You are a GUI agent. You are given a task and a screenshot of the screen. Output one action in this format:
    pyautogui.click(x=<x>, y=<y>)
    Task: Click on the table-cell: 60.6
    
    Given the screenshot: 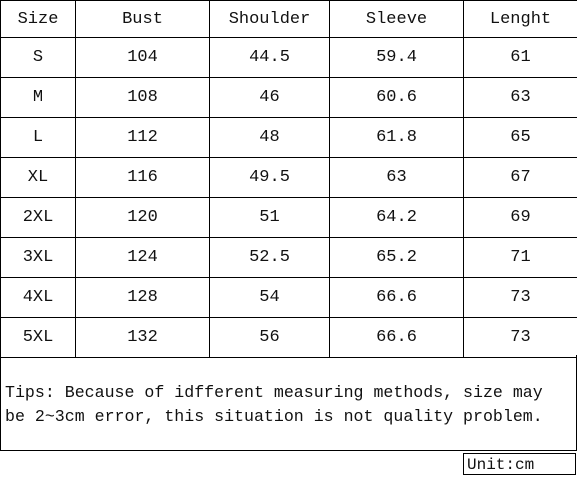 What is the action you would take?
    pyautogui.click(x=396, y=97)
    